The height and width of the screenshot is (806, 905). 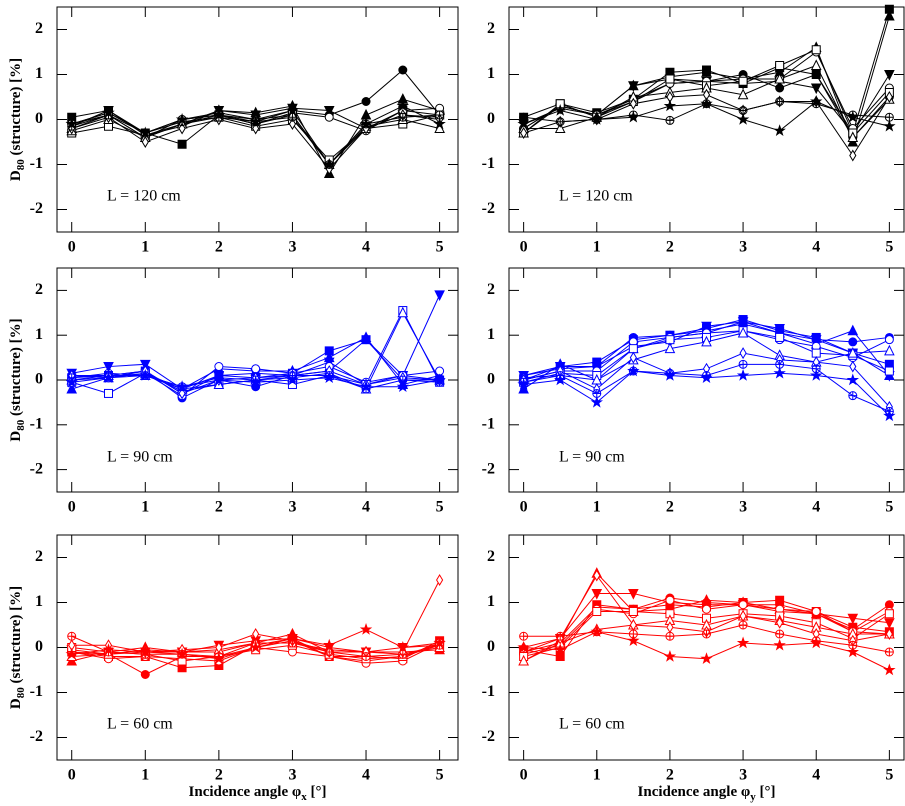 What do you see at coordinates (766, 792) in the screenshot?
I see `x-label-part: [°]` at bounding box center [766, 792].